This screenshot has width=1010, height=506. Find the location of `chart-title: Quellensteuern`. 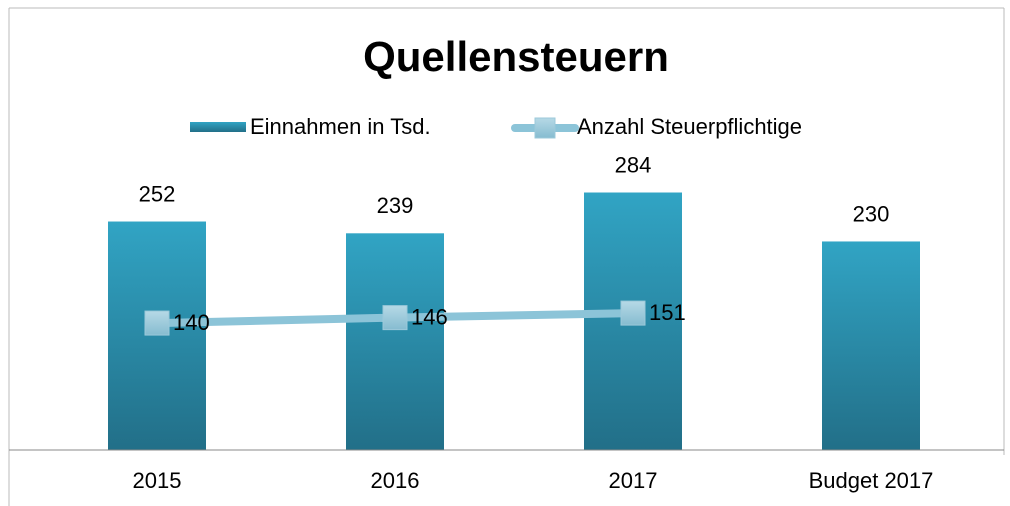

chart-title: Quellensteuern is located at coordinates (516, 56).